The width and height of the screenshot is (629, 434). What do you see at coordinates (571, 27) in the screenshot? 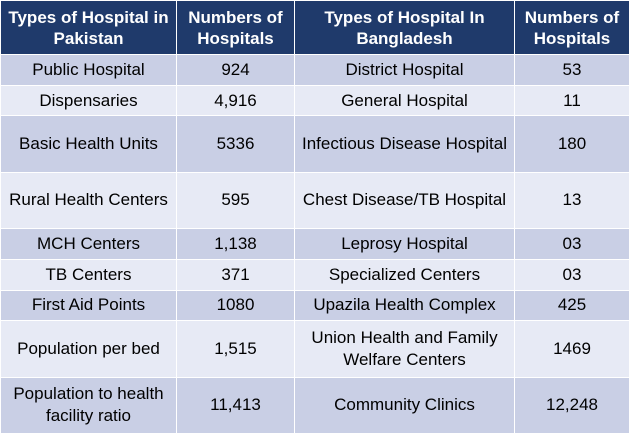
I see `header-bangladesh-count: Numbers of Hospitals` at bounding box center [571, 27].